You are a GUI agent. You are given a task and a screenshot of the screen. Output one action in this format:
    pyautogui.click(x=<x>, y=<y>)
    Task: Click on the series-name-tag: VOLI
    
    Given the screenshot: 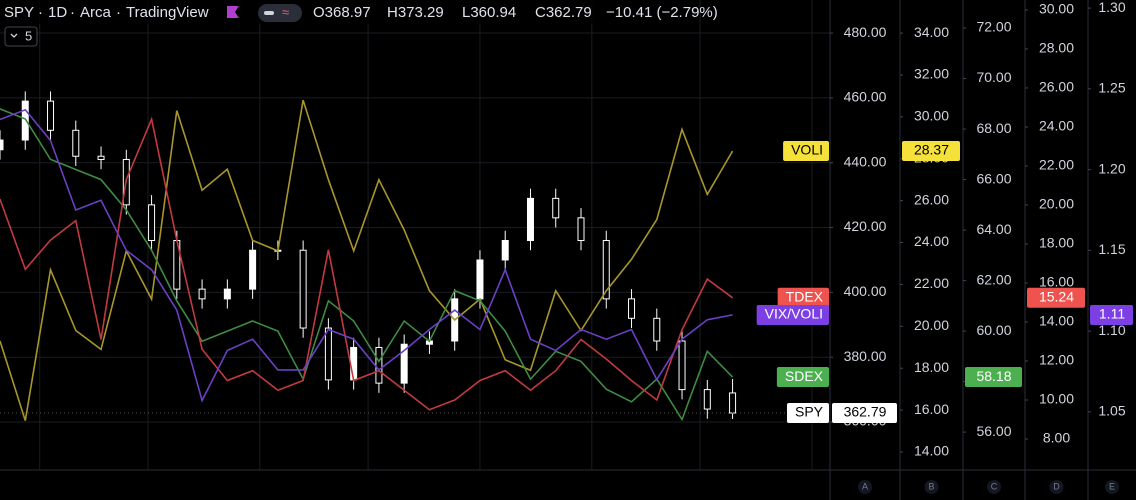 What is the action you would take?
    pyautogui.click(x=807, y=150)
    